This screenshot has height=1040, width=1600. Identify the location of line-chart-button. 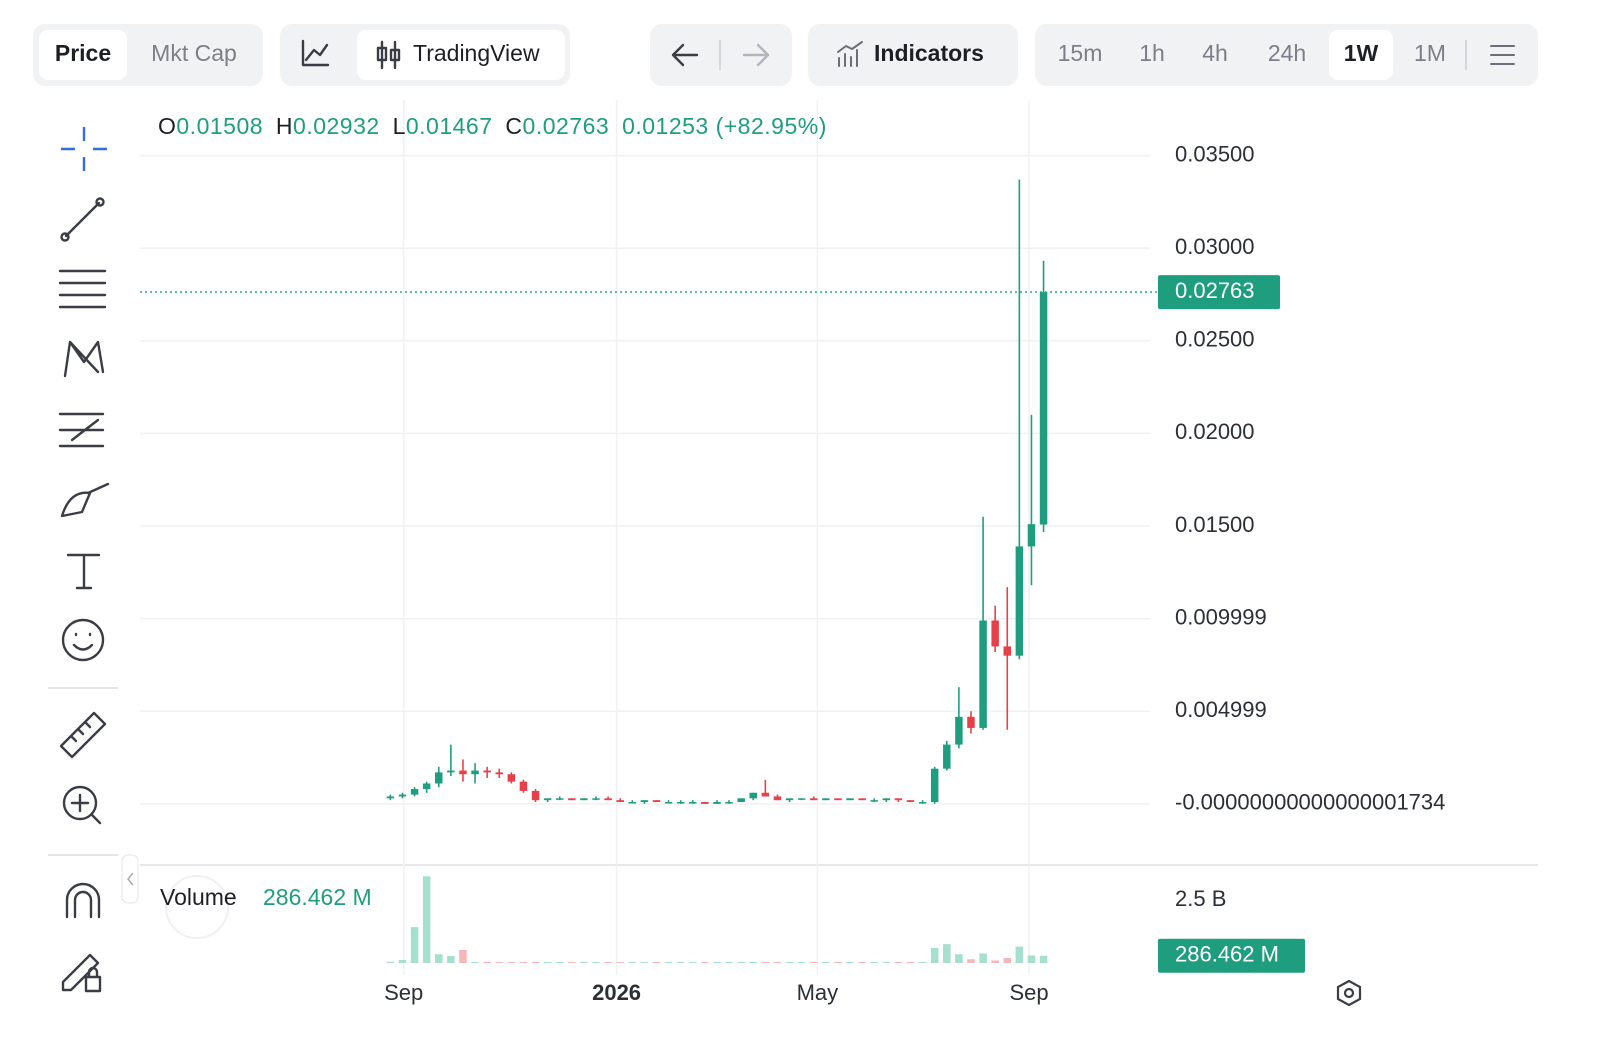
(315, 53).